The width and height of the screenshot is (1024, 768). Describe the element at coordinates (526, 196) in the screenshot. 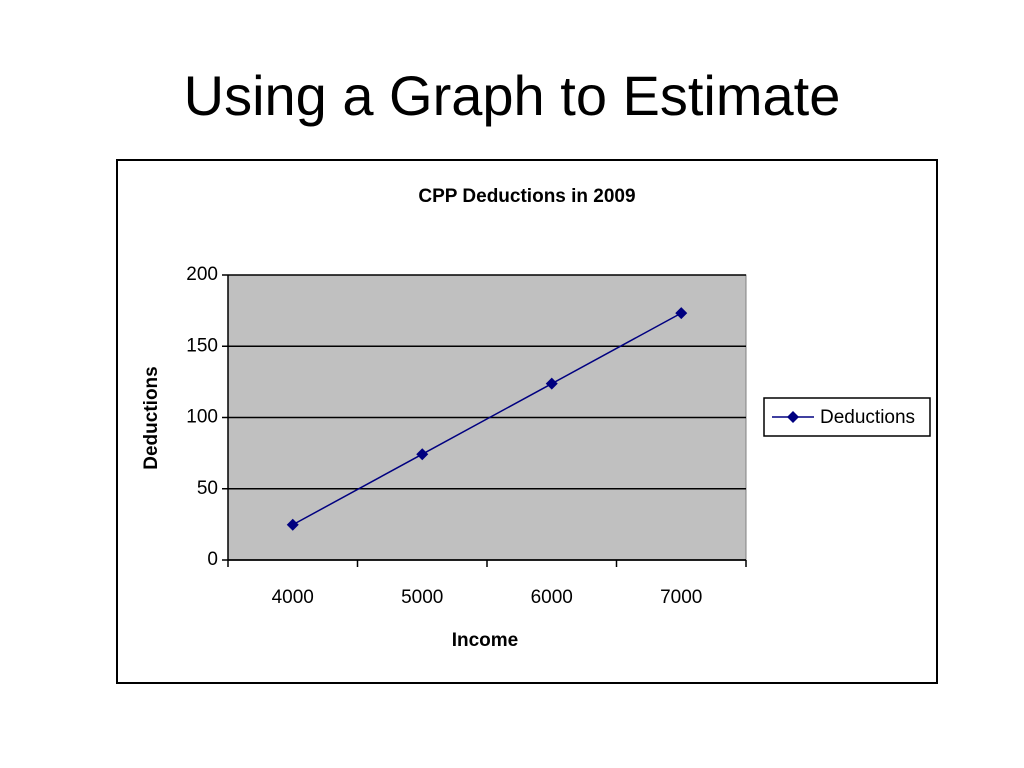

I see `chart-title: CPP Deductions in 2009` at that location.